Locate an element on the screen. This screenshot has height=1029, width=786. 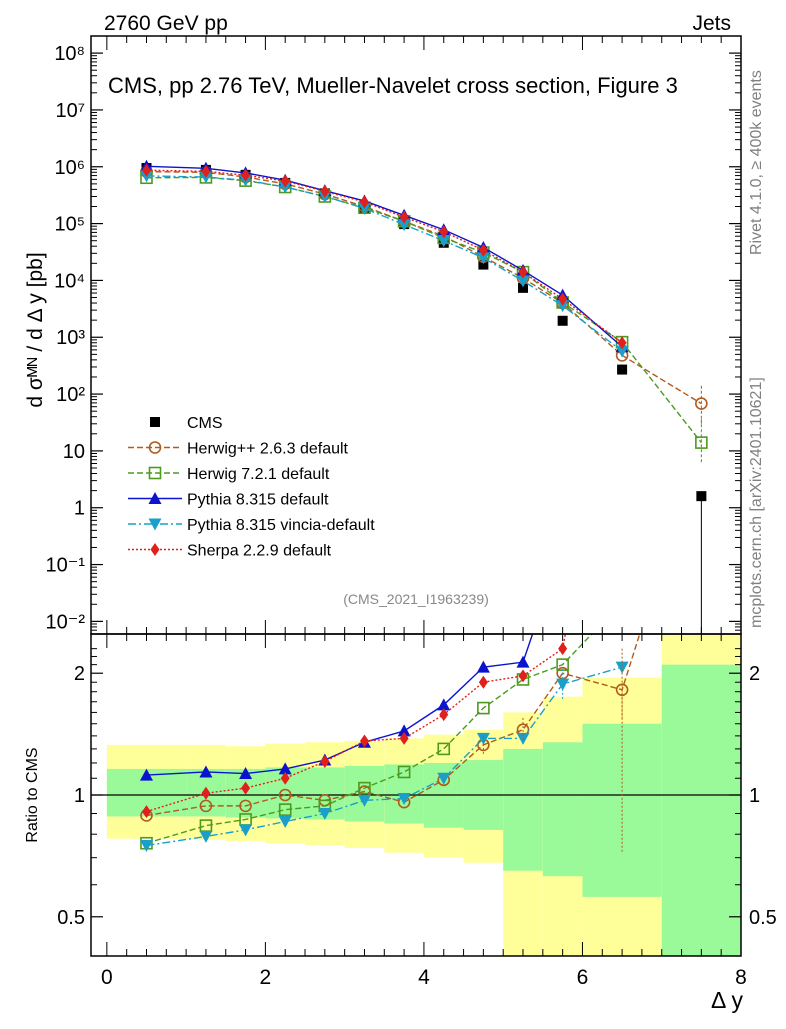
x-tick-label-2: 4 is located at coordinates (424, 977).